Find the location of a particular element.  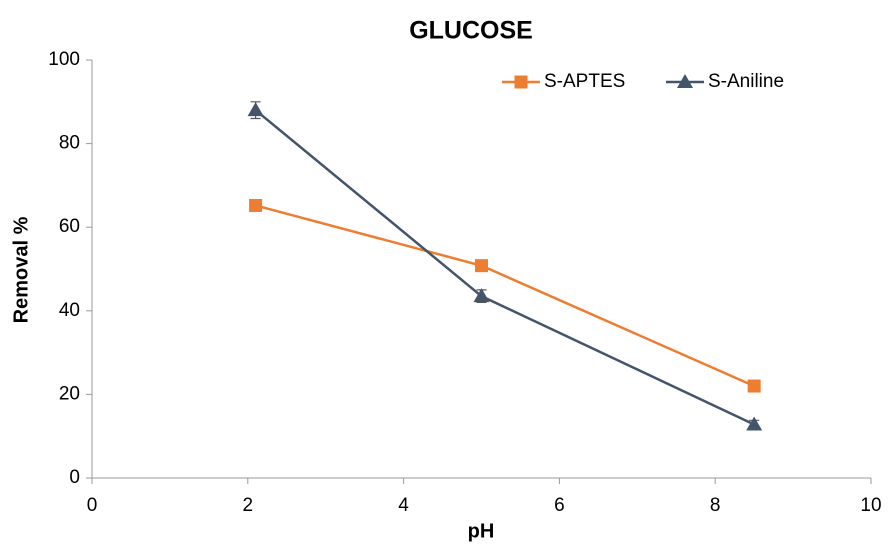

y-tick-label: 100 is located at coordinates (64, 59).